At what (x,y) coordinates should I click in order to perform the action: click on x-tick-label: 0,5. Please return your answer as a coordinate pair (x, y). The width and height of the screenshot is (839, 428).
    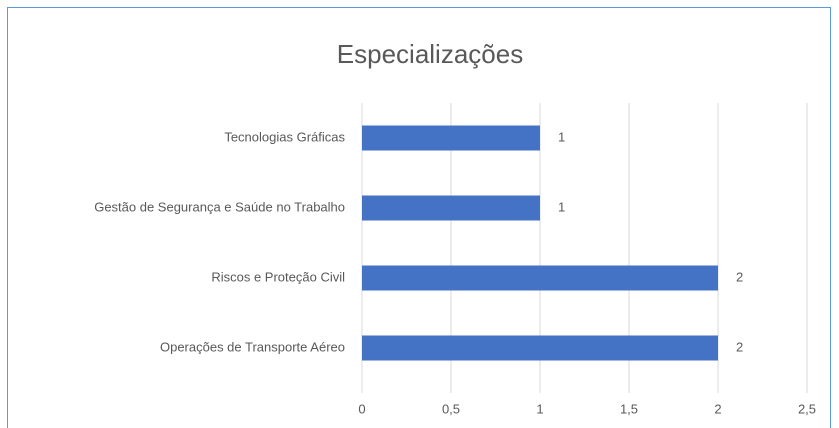
    Looking at the image, I should click on (451, 408).